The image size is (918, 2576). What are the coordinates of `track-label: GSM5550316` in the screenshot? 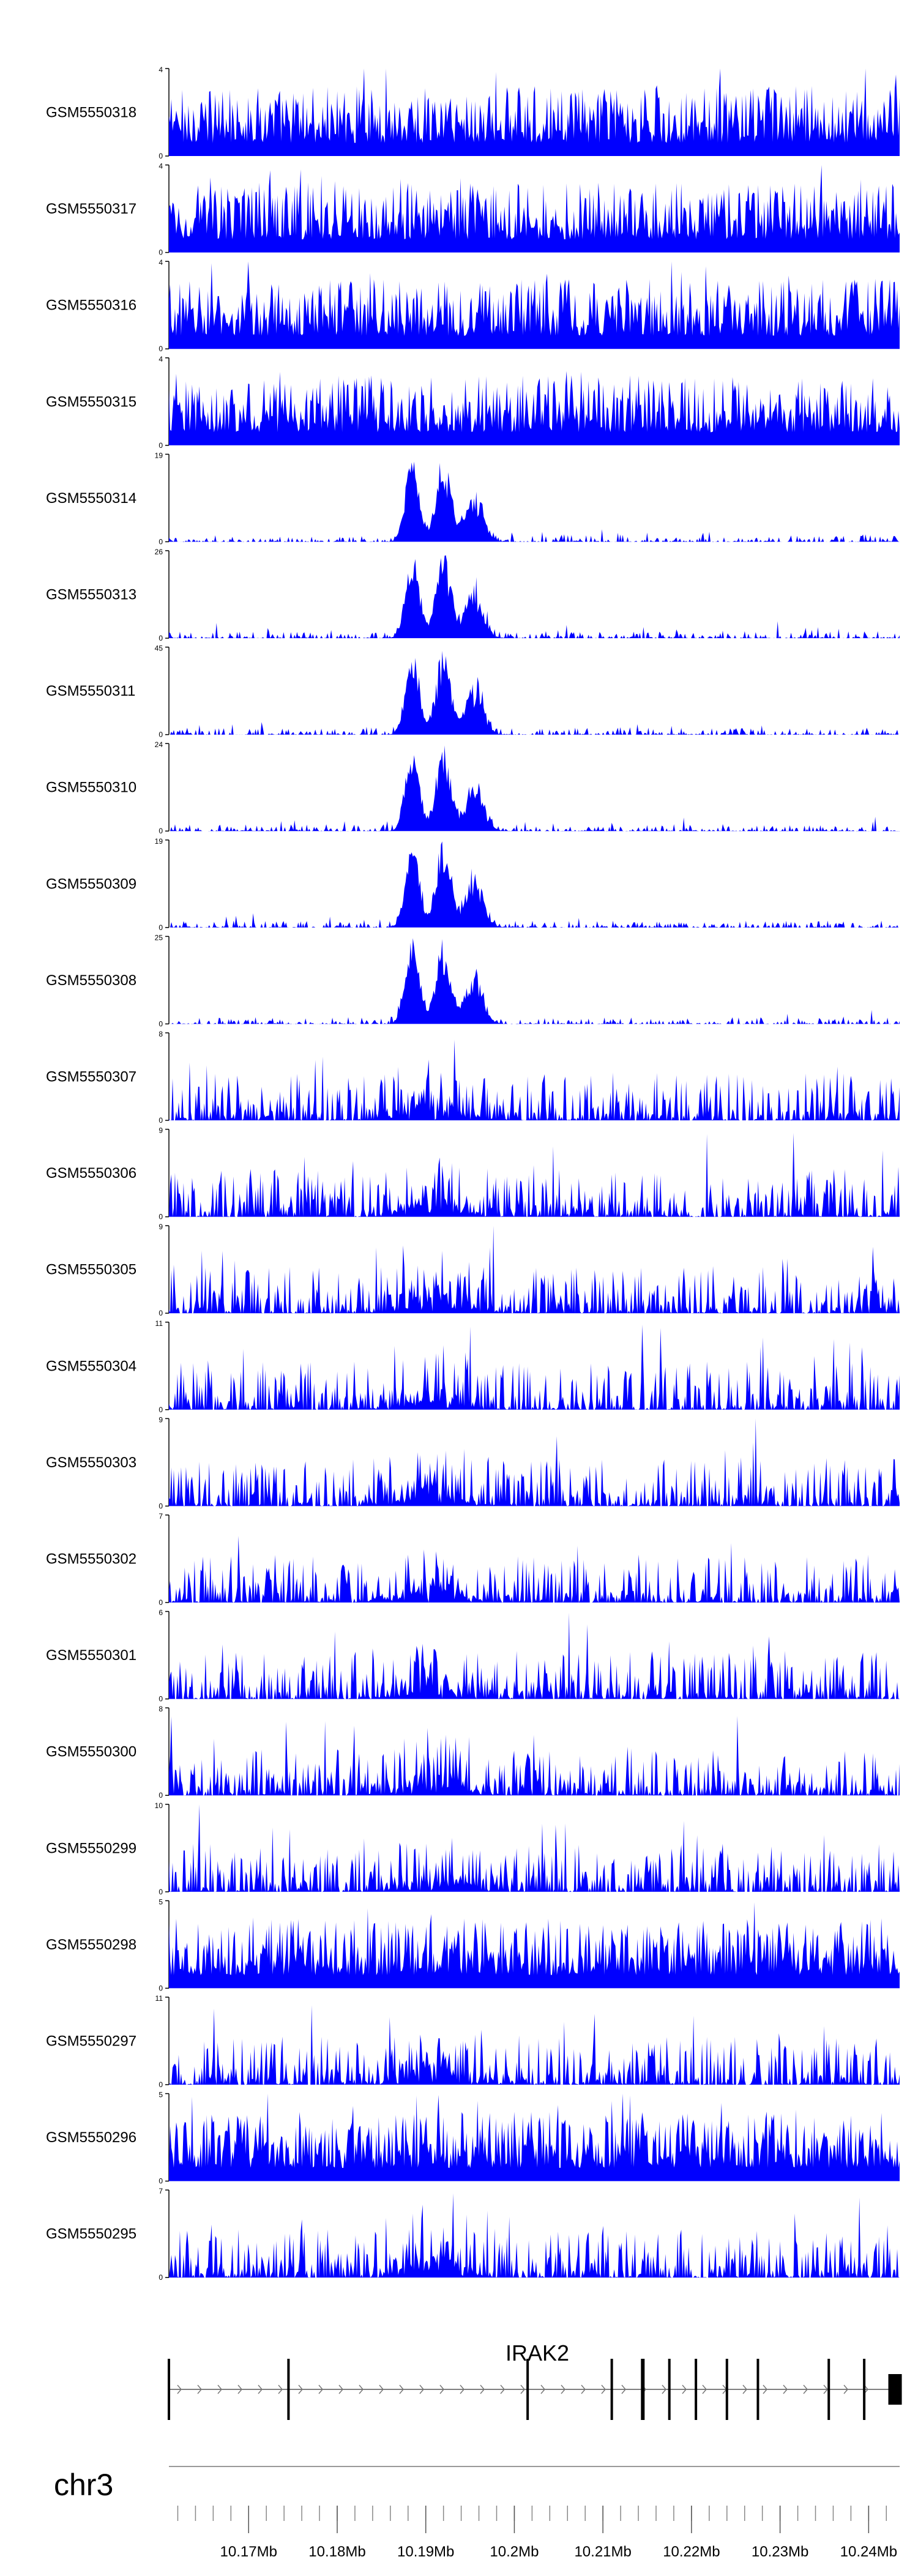 It's located at (91, 306).